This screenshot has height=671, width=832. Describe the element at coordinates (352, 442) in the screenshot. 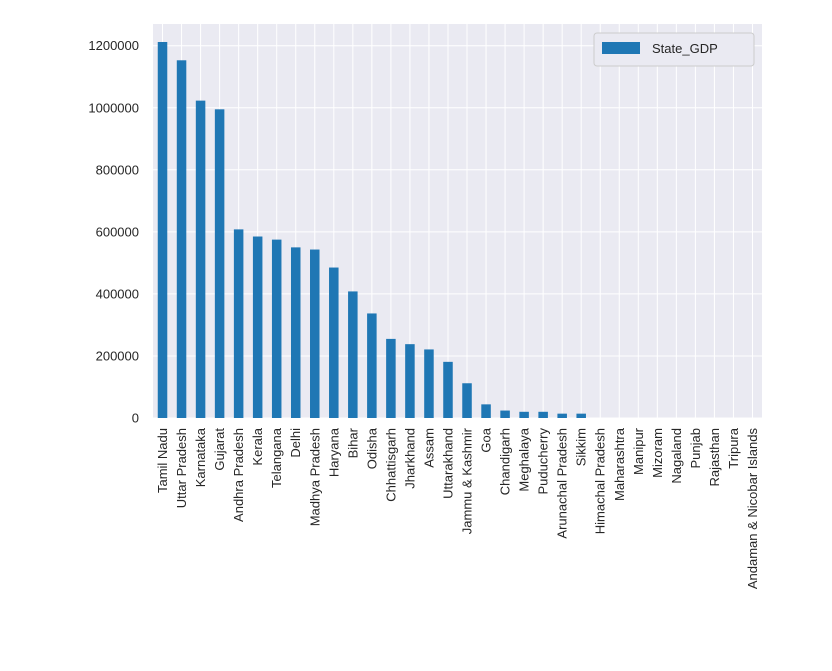

I see `x-tick-label: Bihar` at that location.